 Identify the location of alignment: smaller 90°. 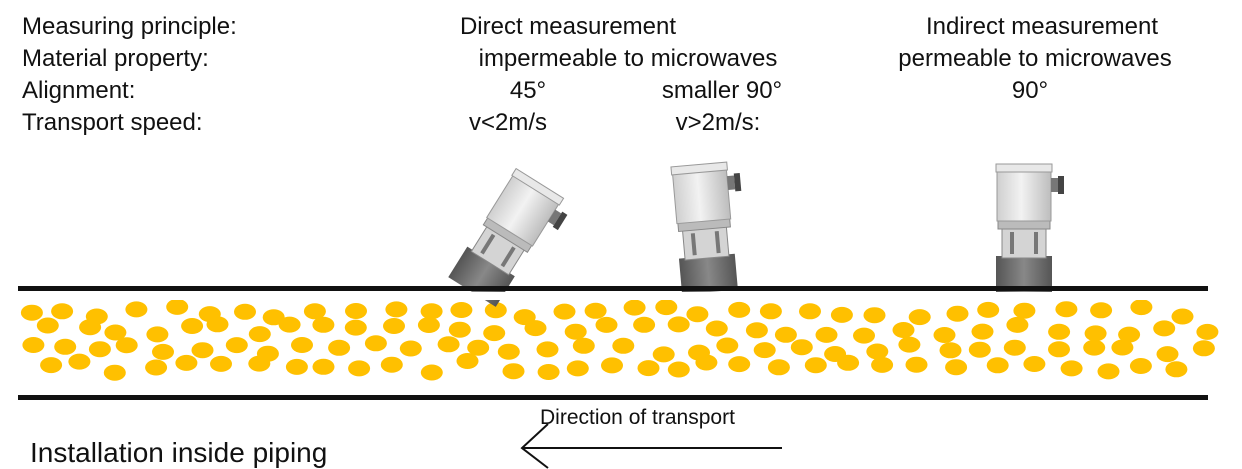
(722, 90).